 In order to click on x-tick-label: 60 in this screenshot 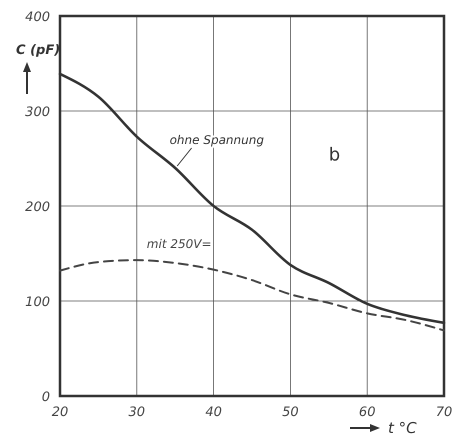, I will do `click(367, 412)`.